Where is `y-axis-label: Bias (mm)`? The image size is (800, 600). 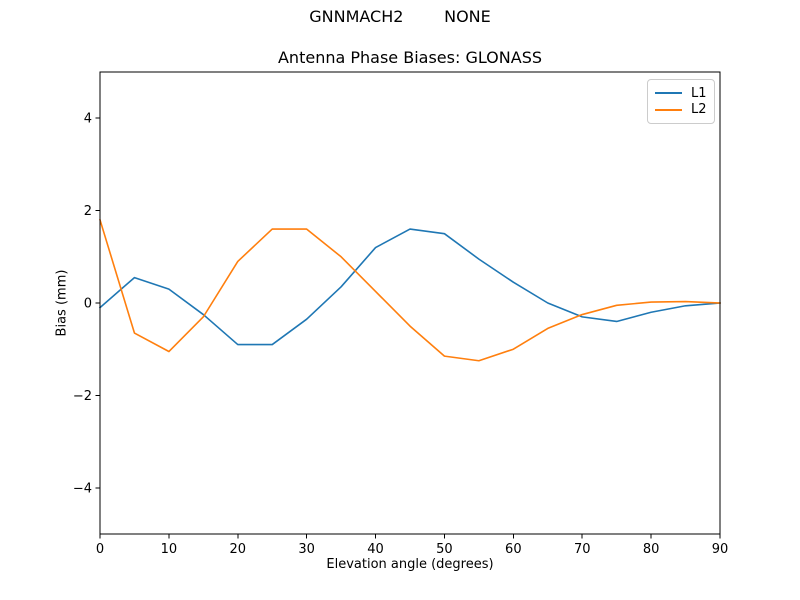 y-axis-label: Bias (mm) is located at coordinates (62, 303).